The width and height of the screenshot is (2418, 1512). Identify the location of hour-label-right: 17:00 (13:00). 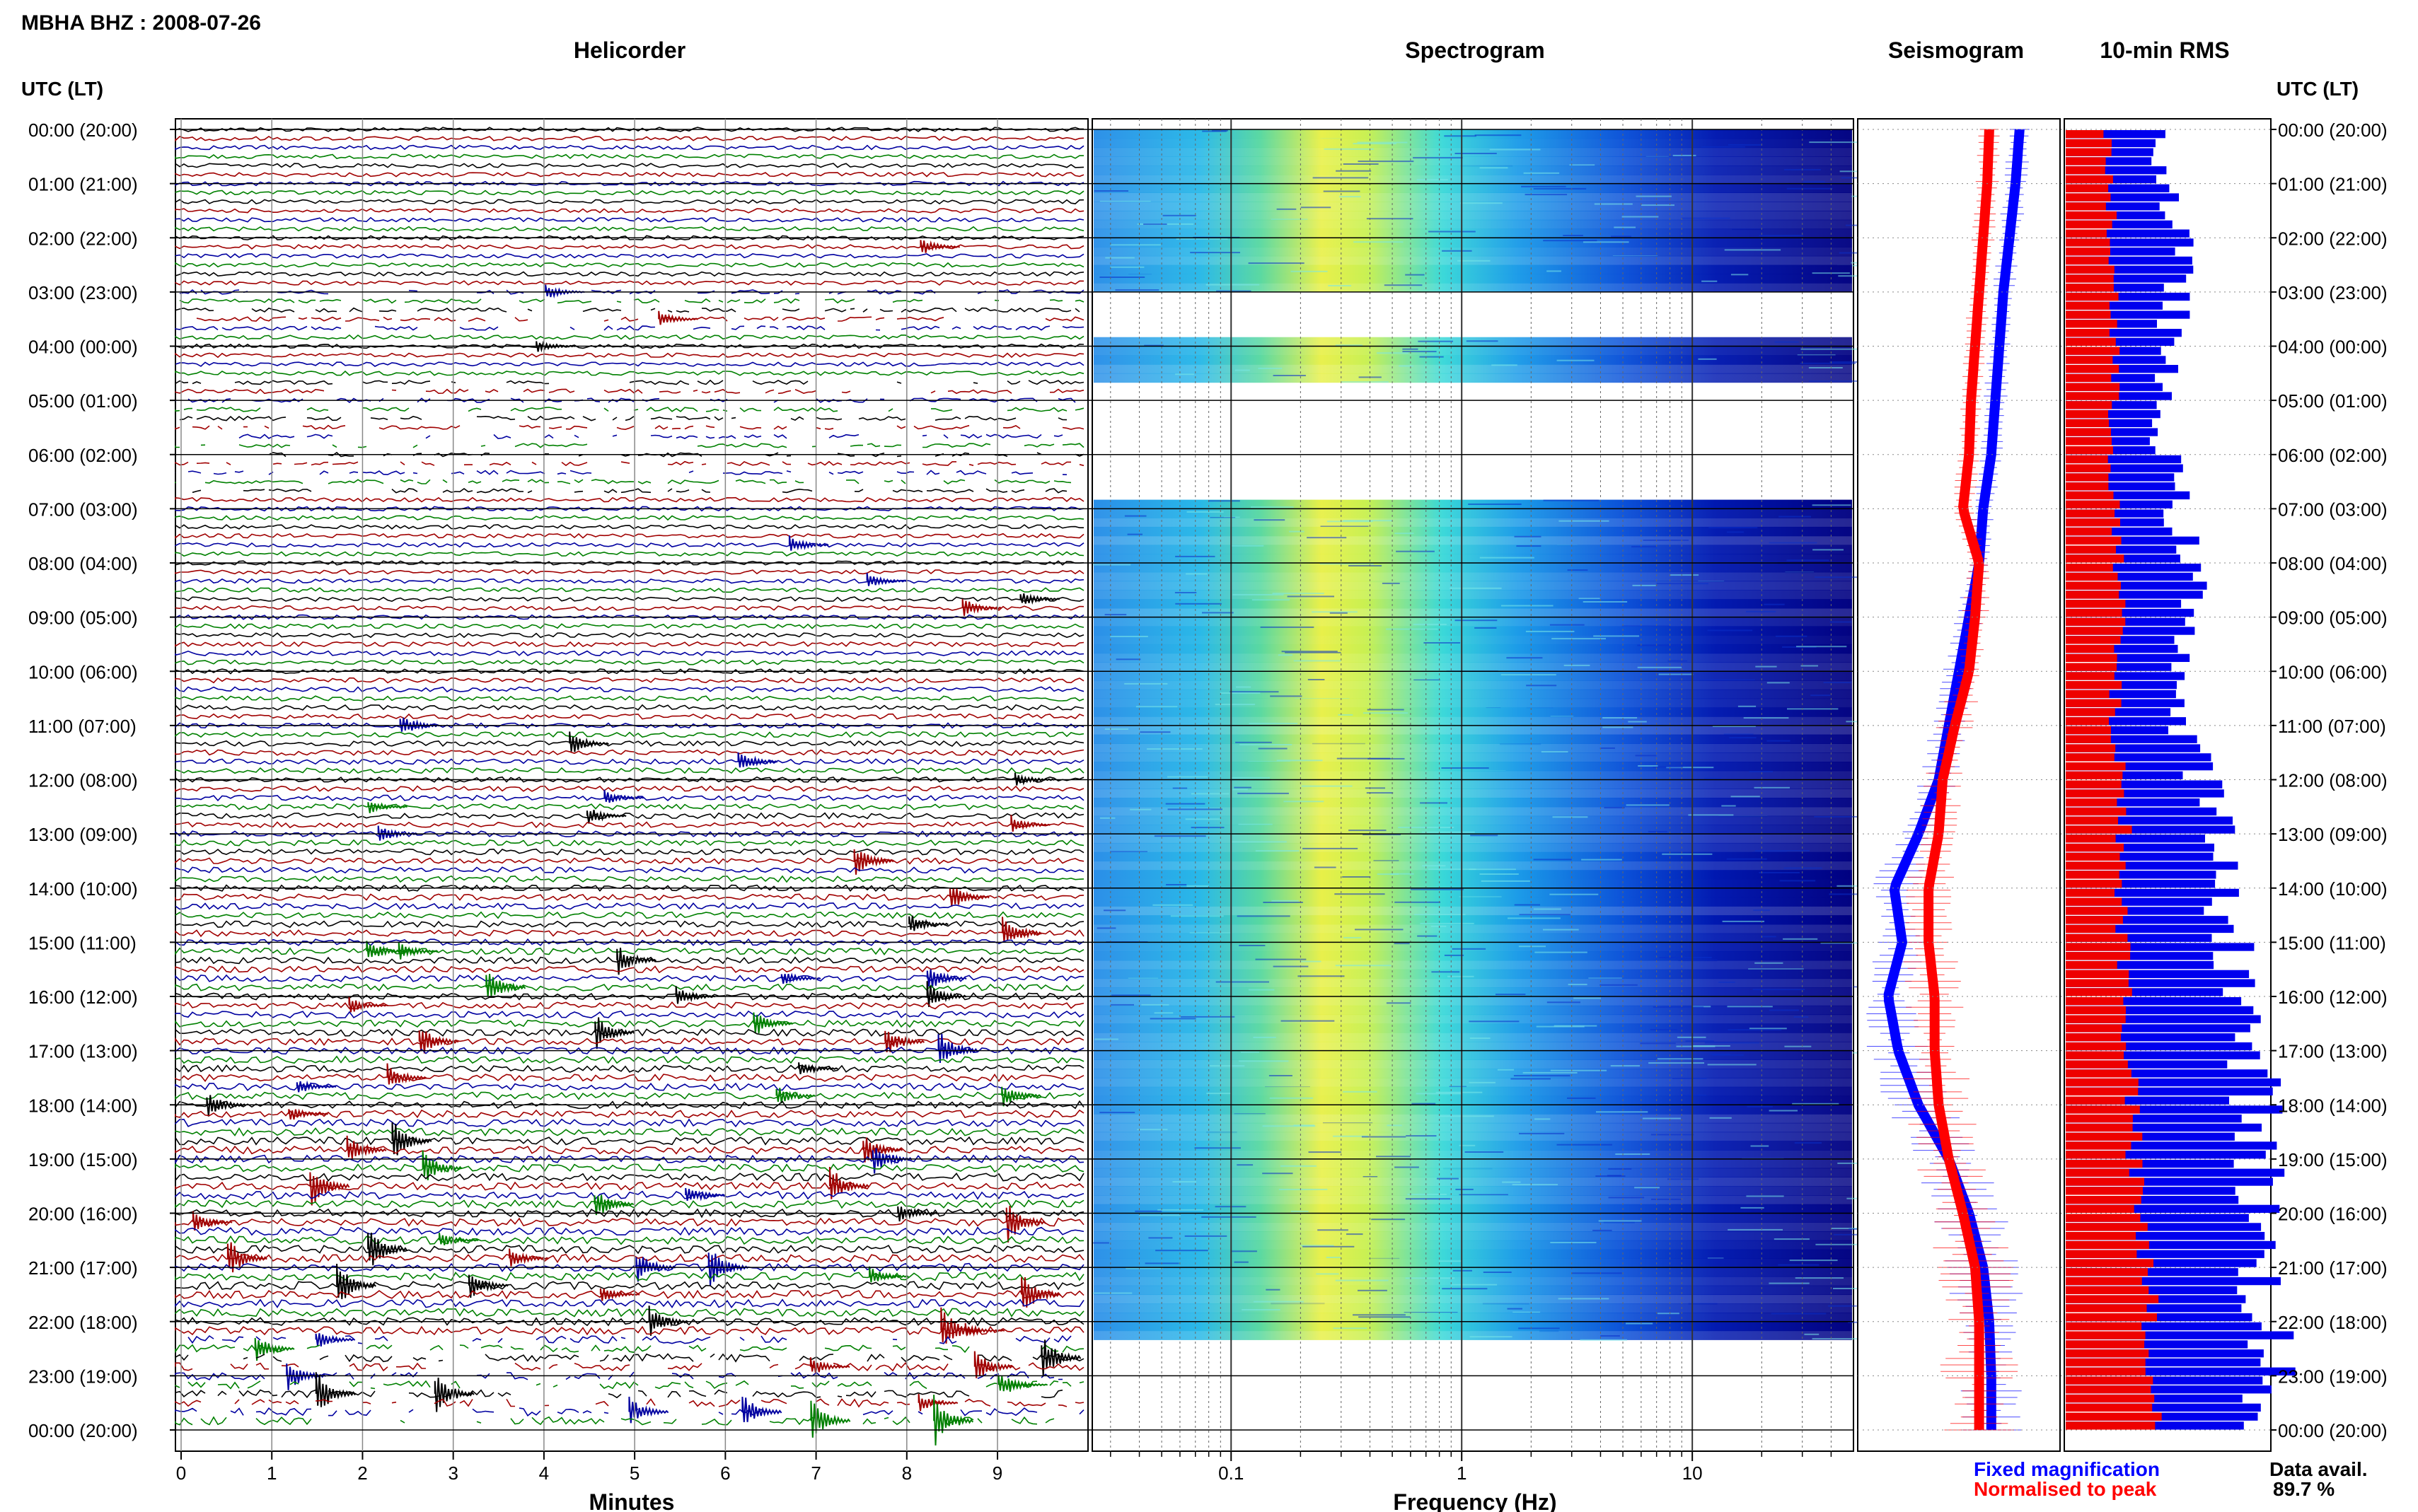
(2333, 1051).